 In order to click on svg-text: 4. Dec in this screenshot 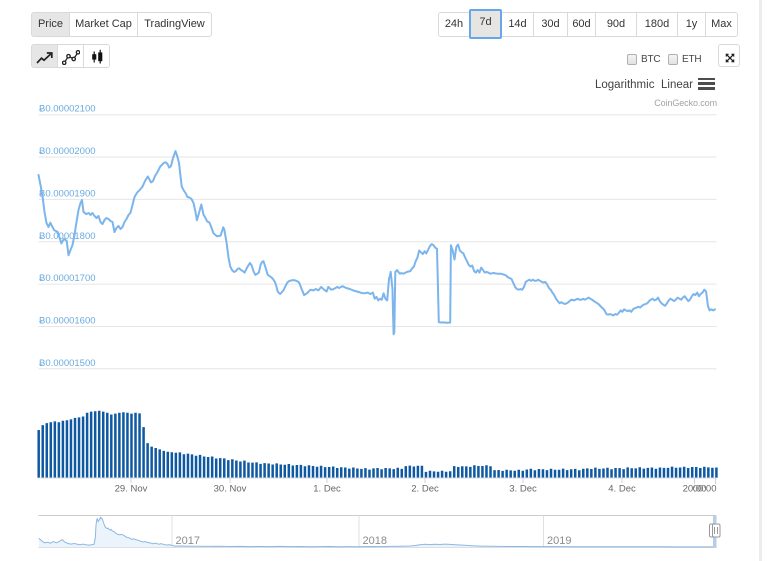, I will do `click(622, 489)`.